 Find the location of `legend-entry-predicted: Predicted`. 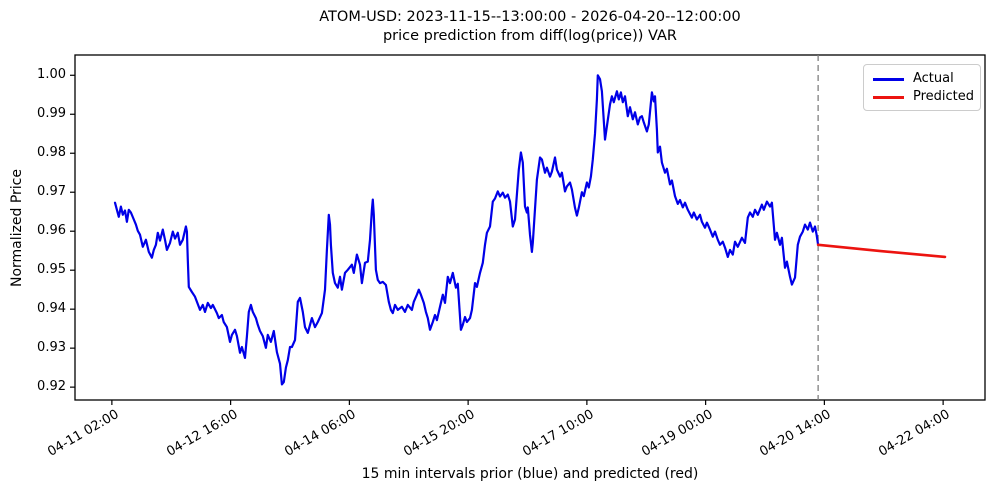

legend-entry-predicted: Predicted is located at coordinates (924, 97).